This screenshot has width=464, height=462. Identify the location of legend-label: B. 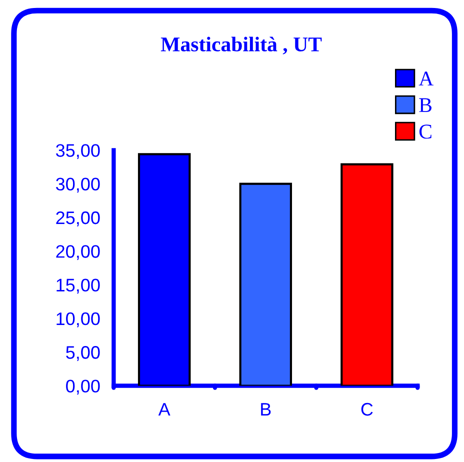
(425, 105).